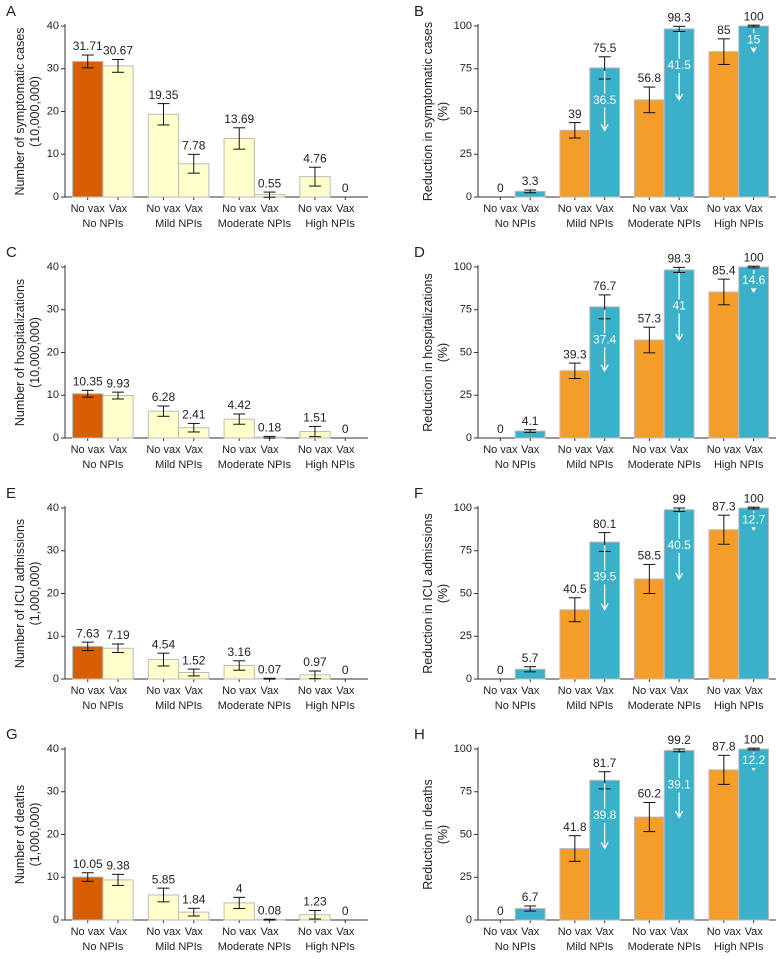 The image size is (779, 959). What do you see at coordinates (270, 428) in the screenshot?
I see `value-label: 0.18` at bounding box center [270, 428].